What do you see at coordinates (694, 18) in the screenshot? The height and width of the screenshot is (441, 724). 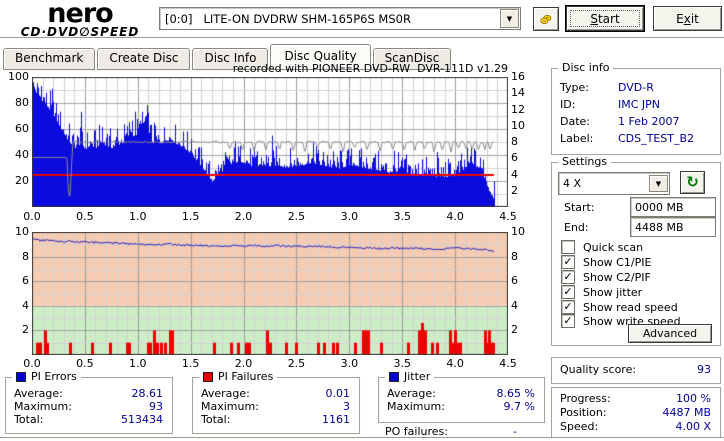 I see `exit-label-post: it` at bounding box center [694, 18].